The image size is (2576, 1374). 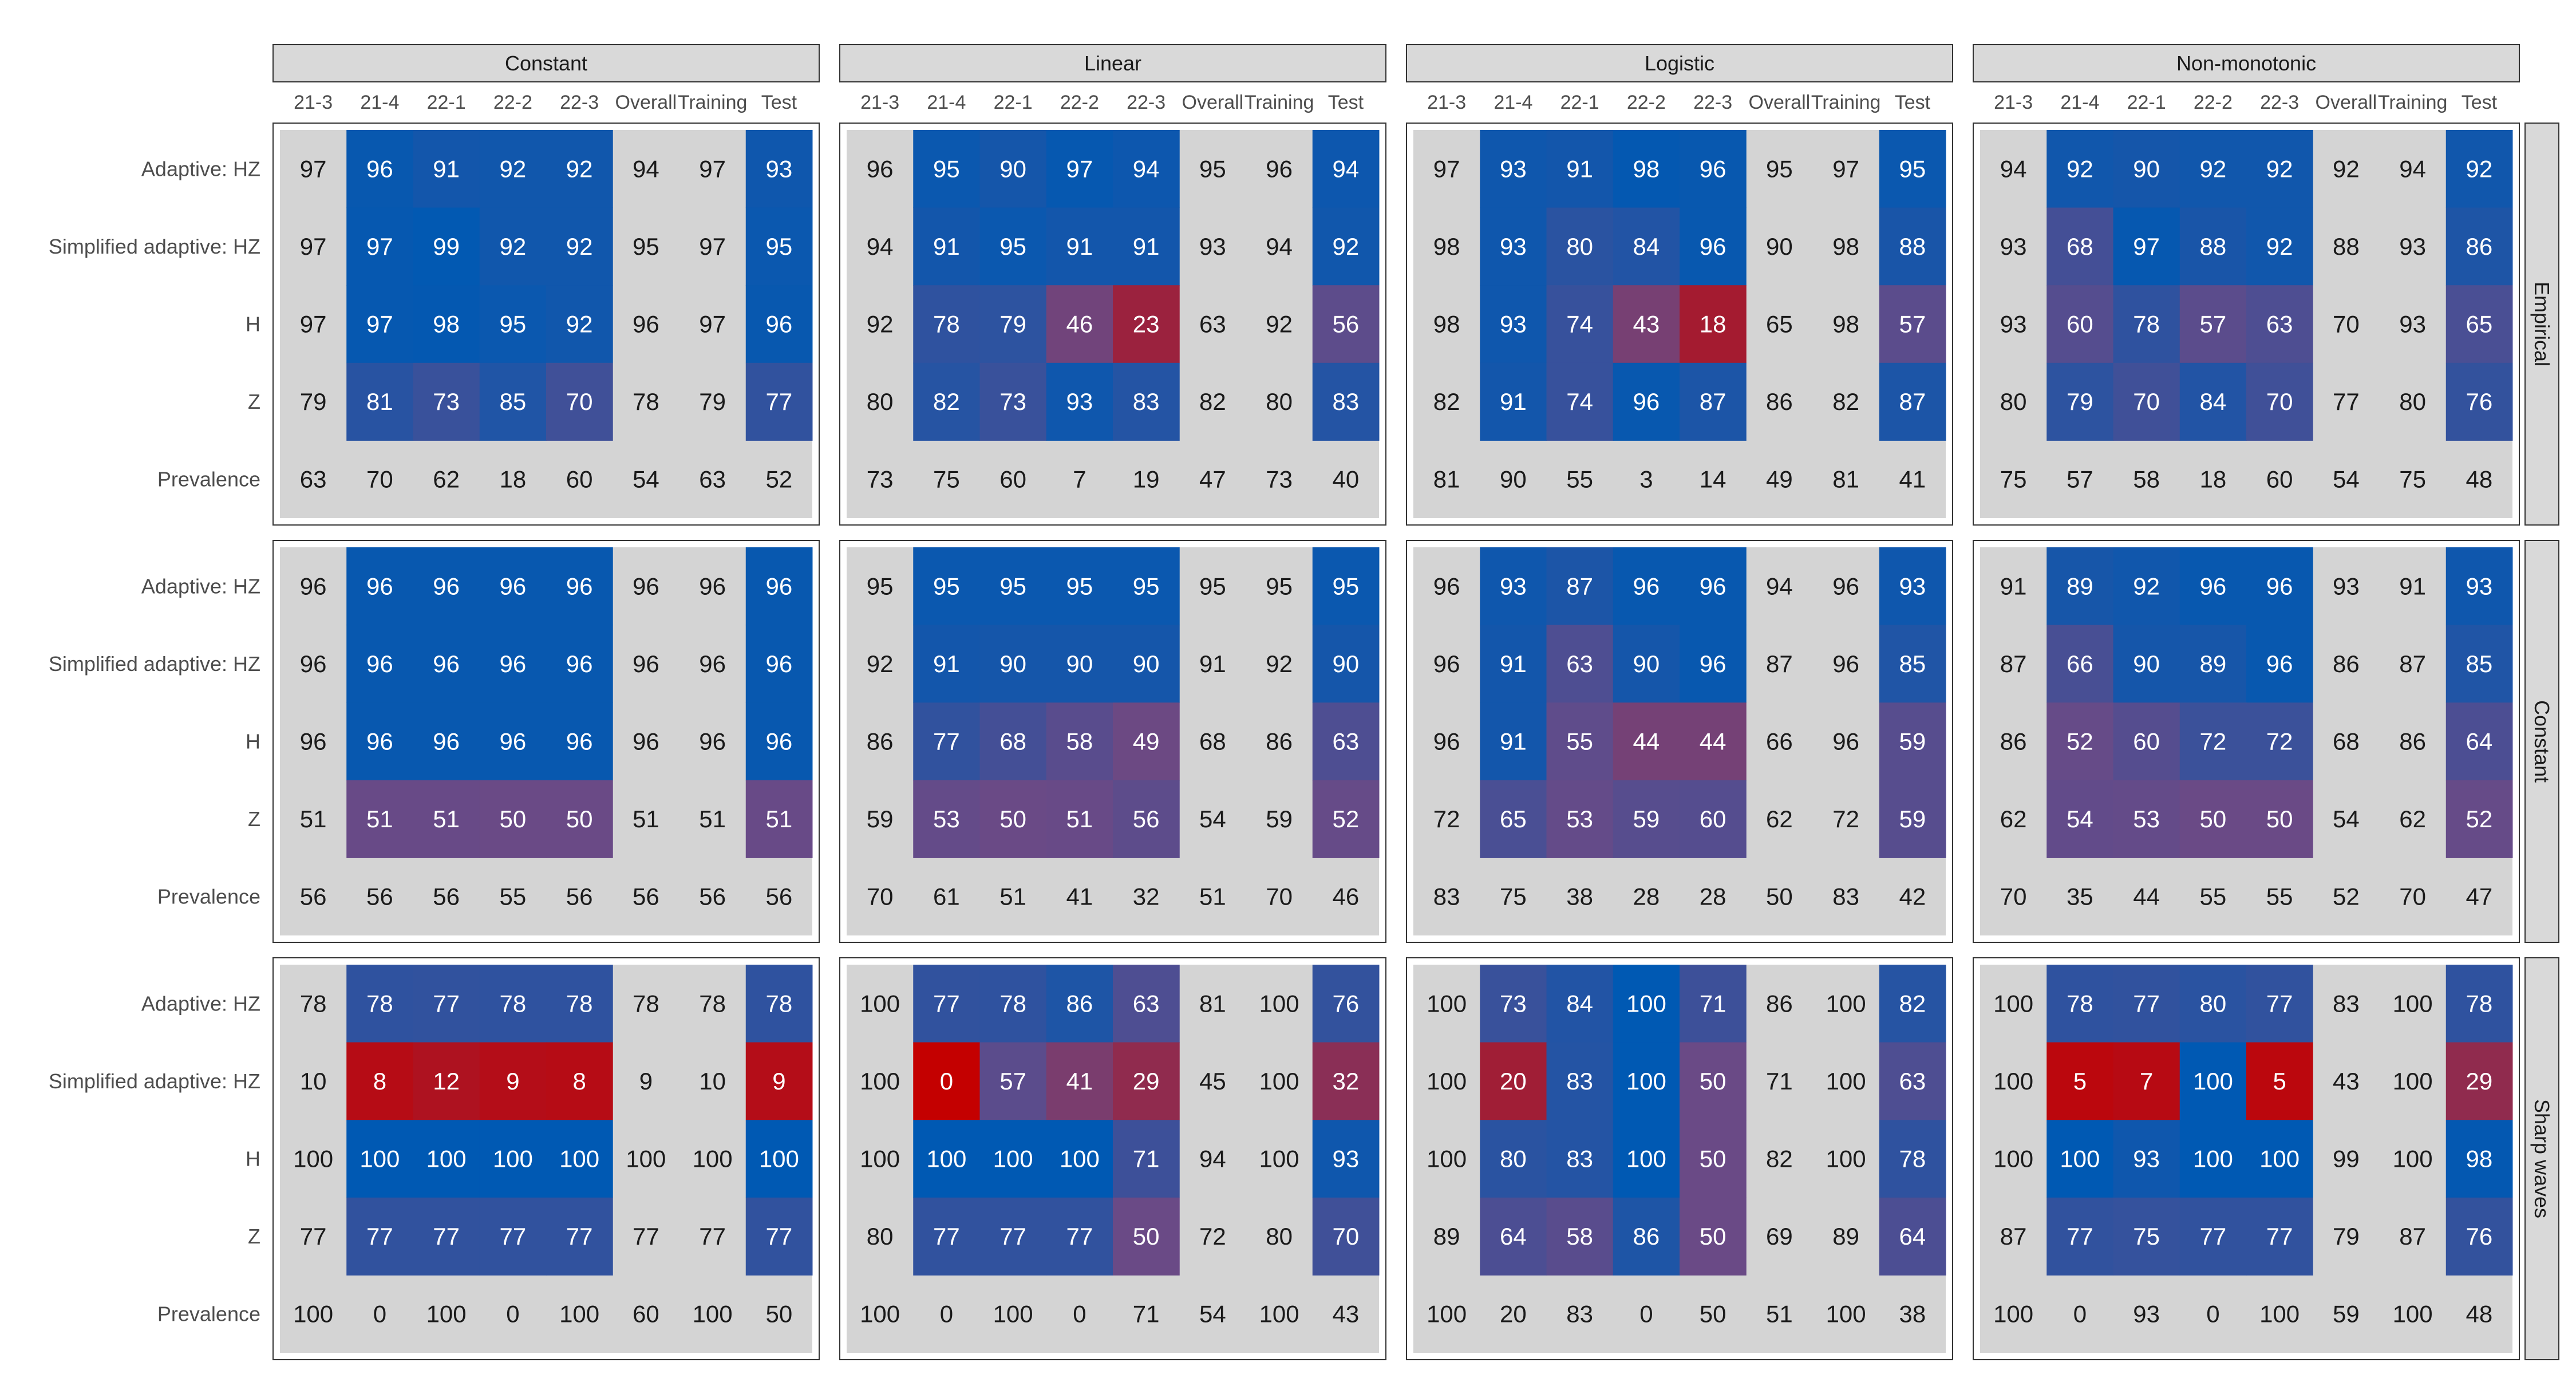 I want to click on cell-value: 52, so click(x=2346, y=896).